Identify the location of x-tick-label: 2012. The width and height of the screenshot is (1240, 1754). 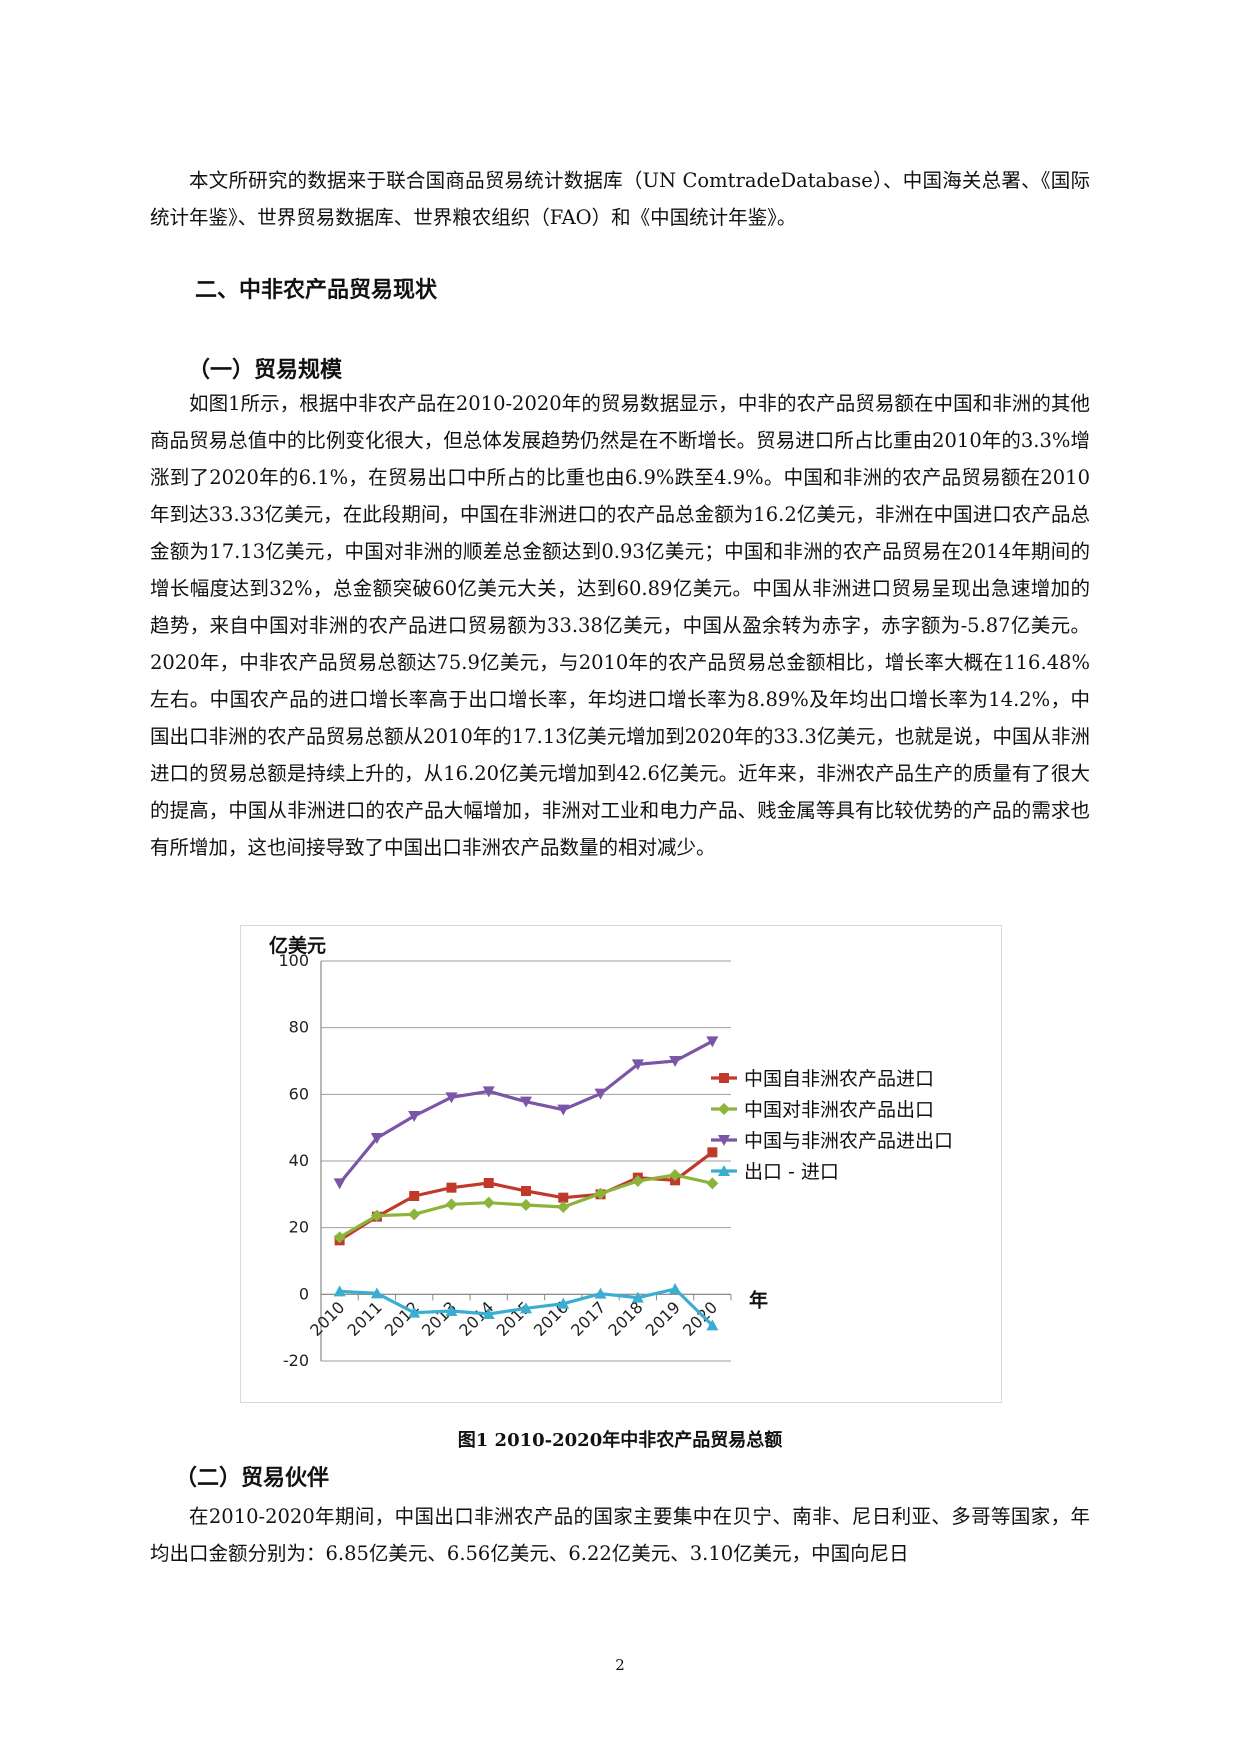
(402, 1319).